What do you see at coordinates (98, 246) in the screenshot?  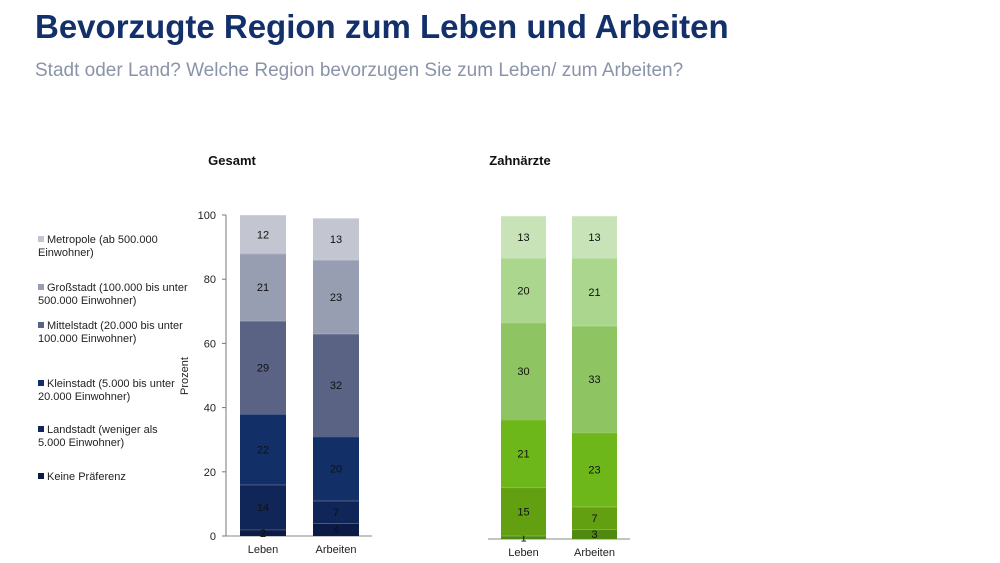 I see `legend-label: Metropole (ab 500.000 Einwohner)` at bounding box center [98, 246].